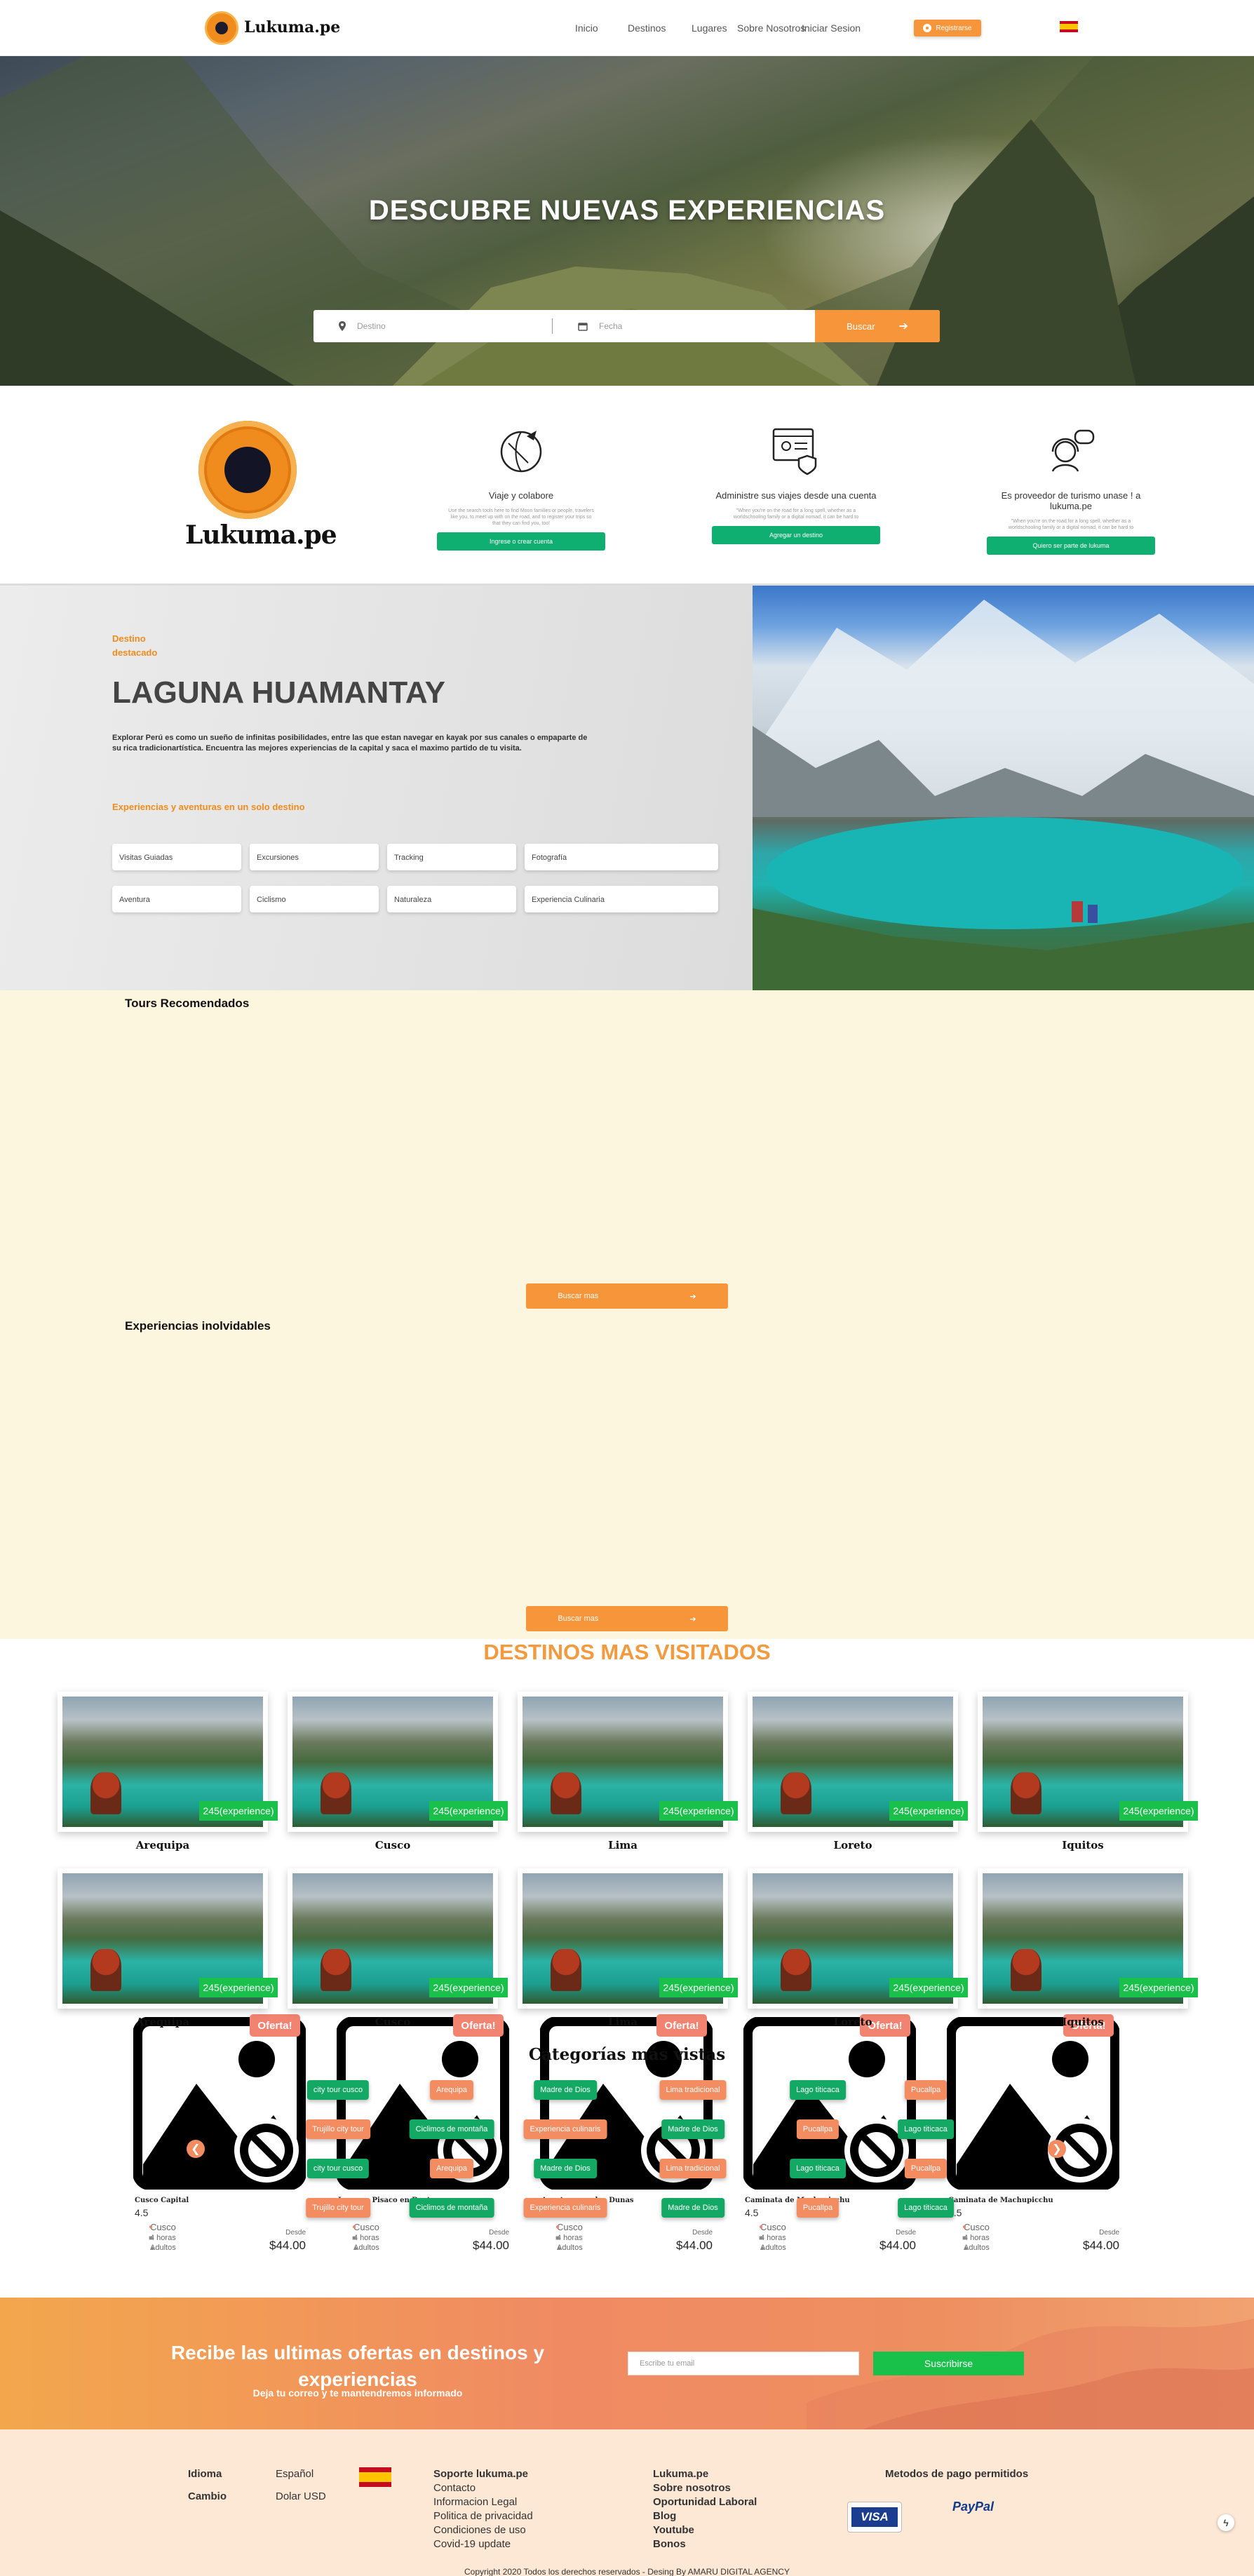 The image size is (1254, 2576). I want to click on chip-naturaleza: Naturaleza, so click(451, 899).